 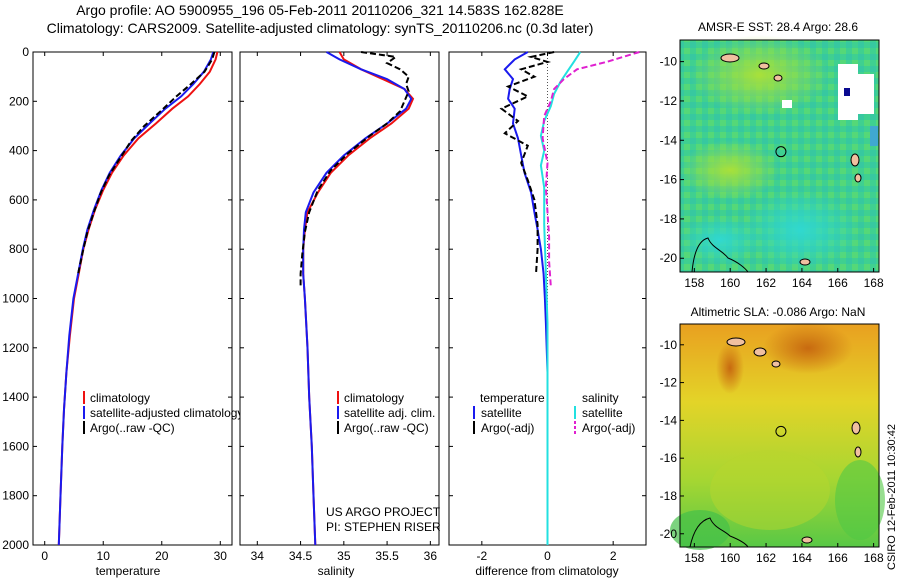 I want to click on x-tick-label: 0, so click(x=44, y=556).